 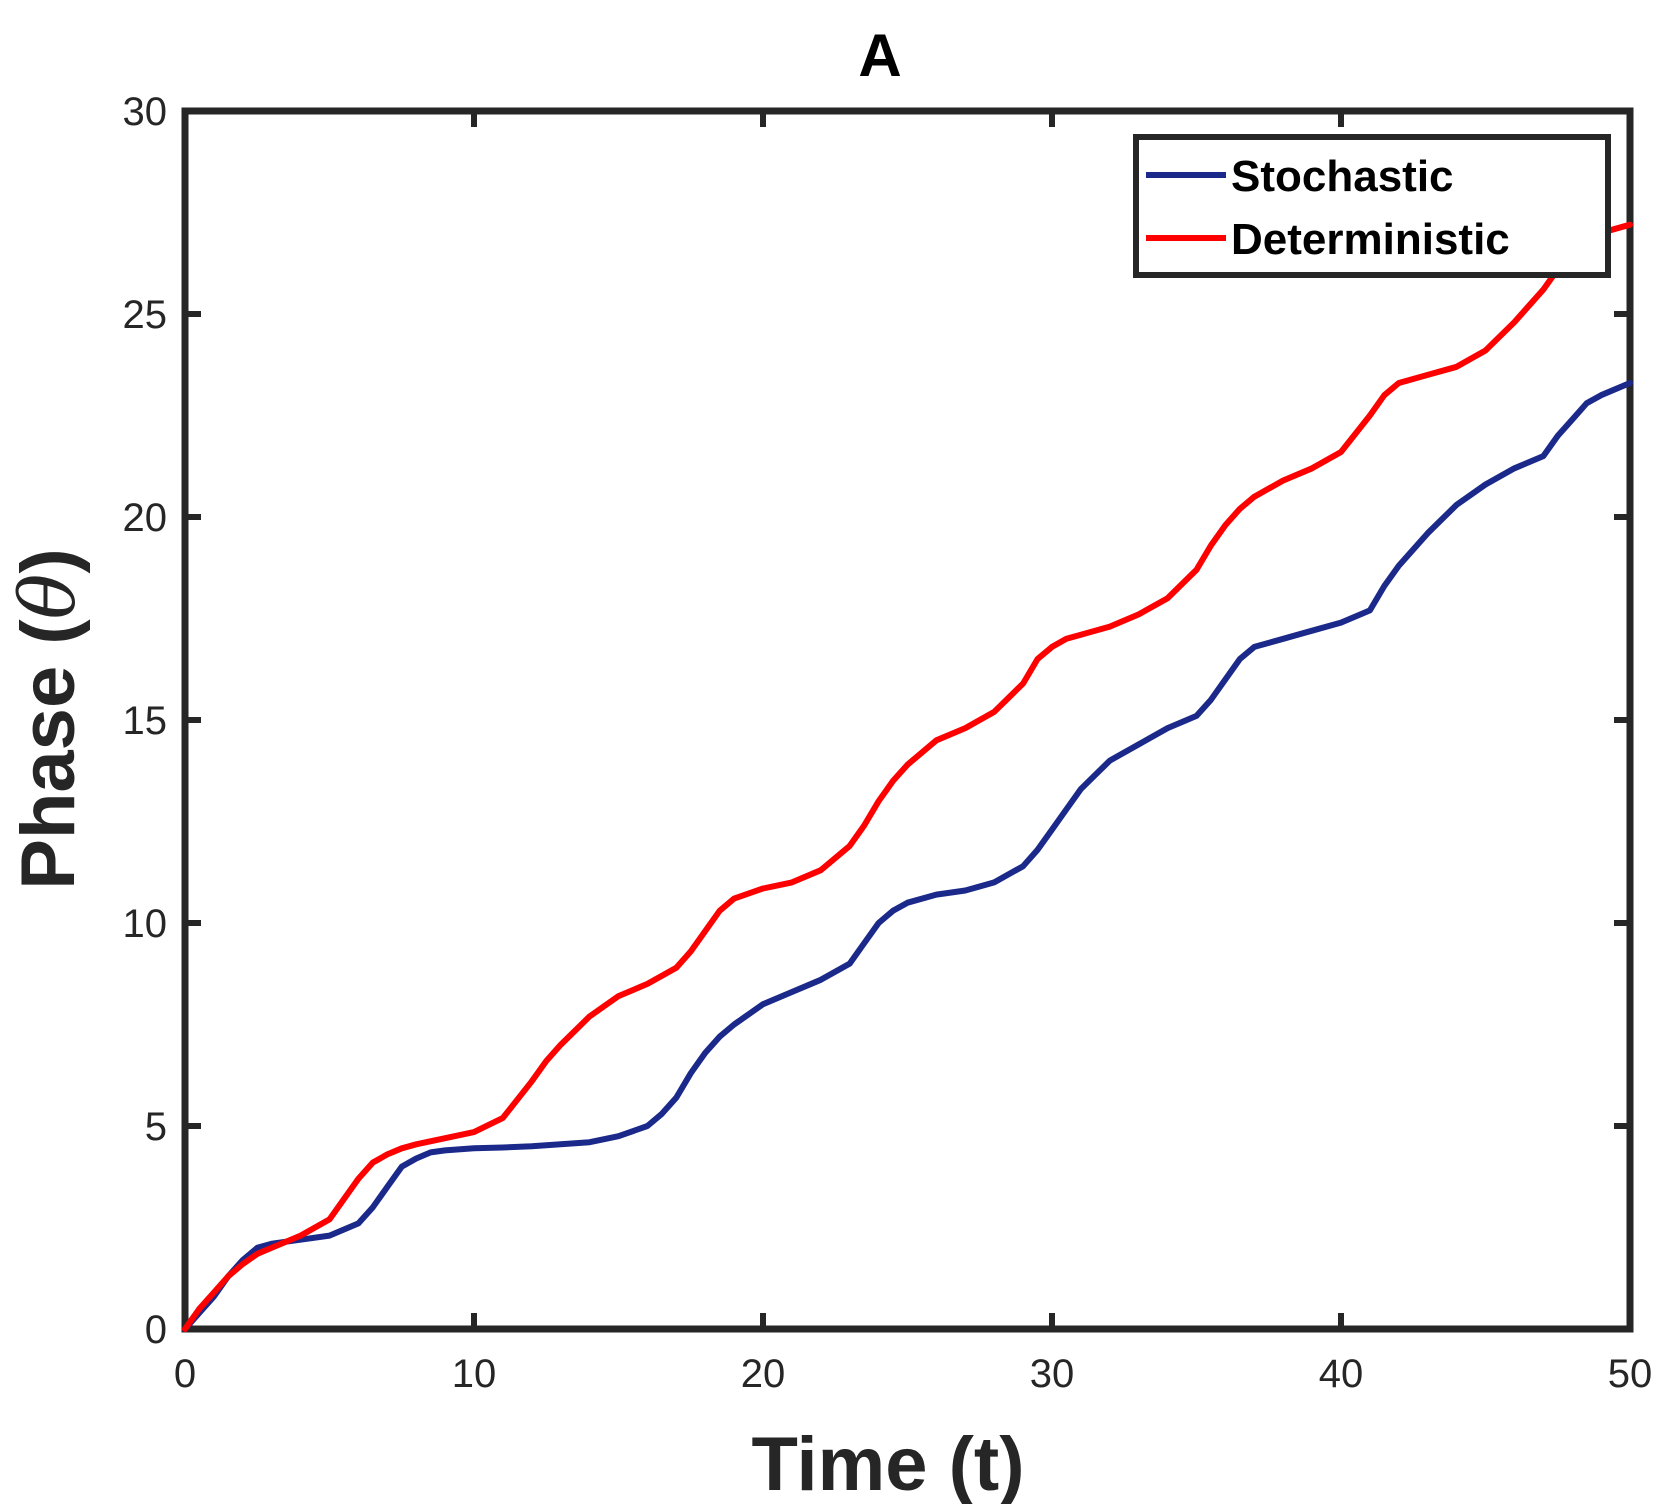 I want to click on y-tick-label: 10, so click(x=145, y=924).